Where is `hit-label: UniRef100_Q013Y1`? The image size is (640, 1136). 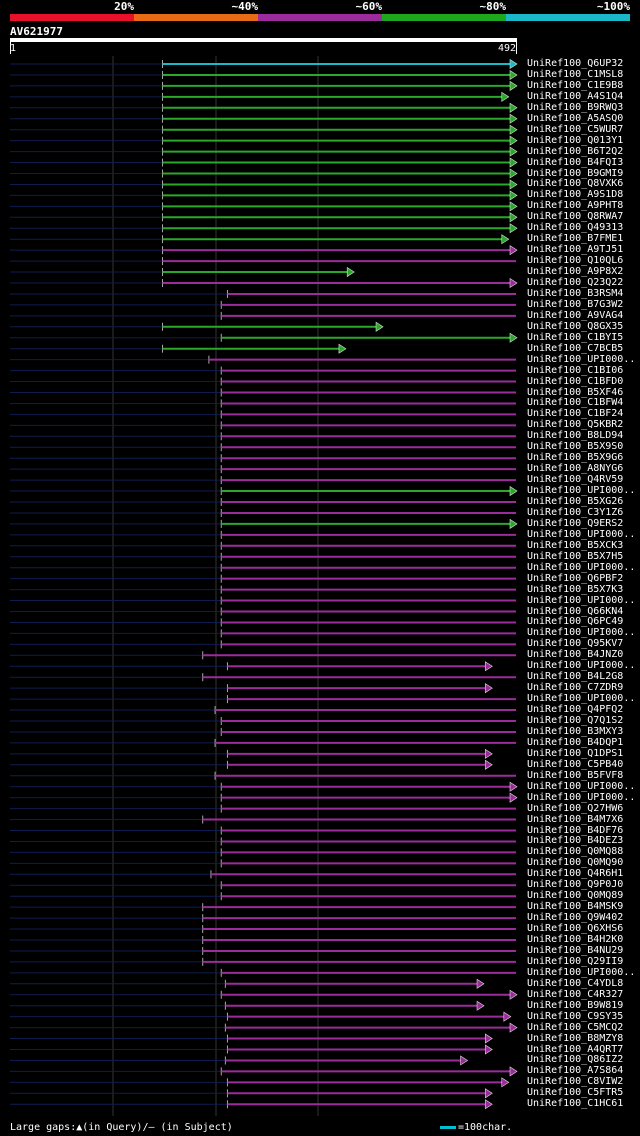 hit-label: UniRef100_Q013Y1 is located at coordinates (575, 140).